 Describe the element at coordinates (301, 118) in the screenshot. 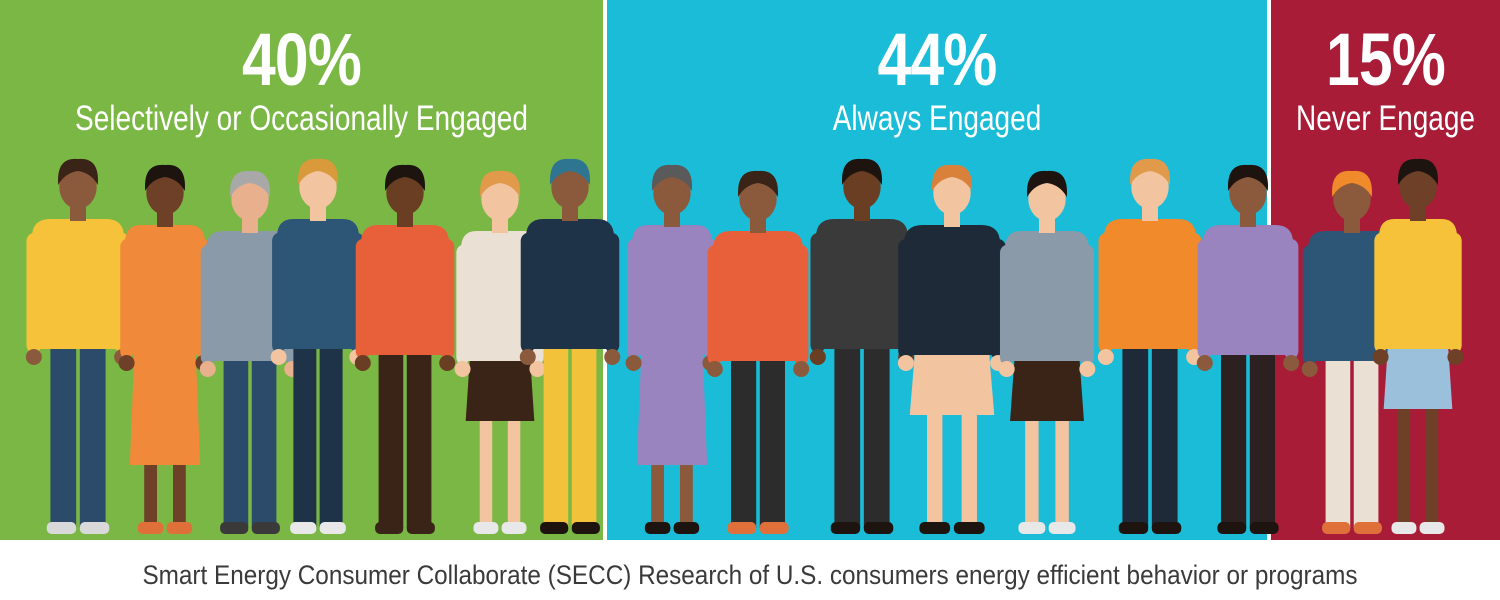

I see `category-label: Selectively or Occasionally Engaged` at that location.